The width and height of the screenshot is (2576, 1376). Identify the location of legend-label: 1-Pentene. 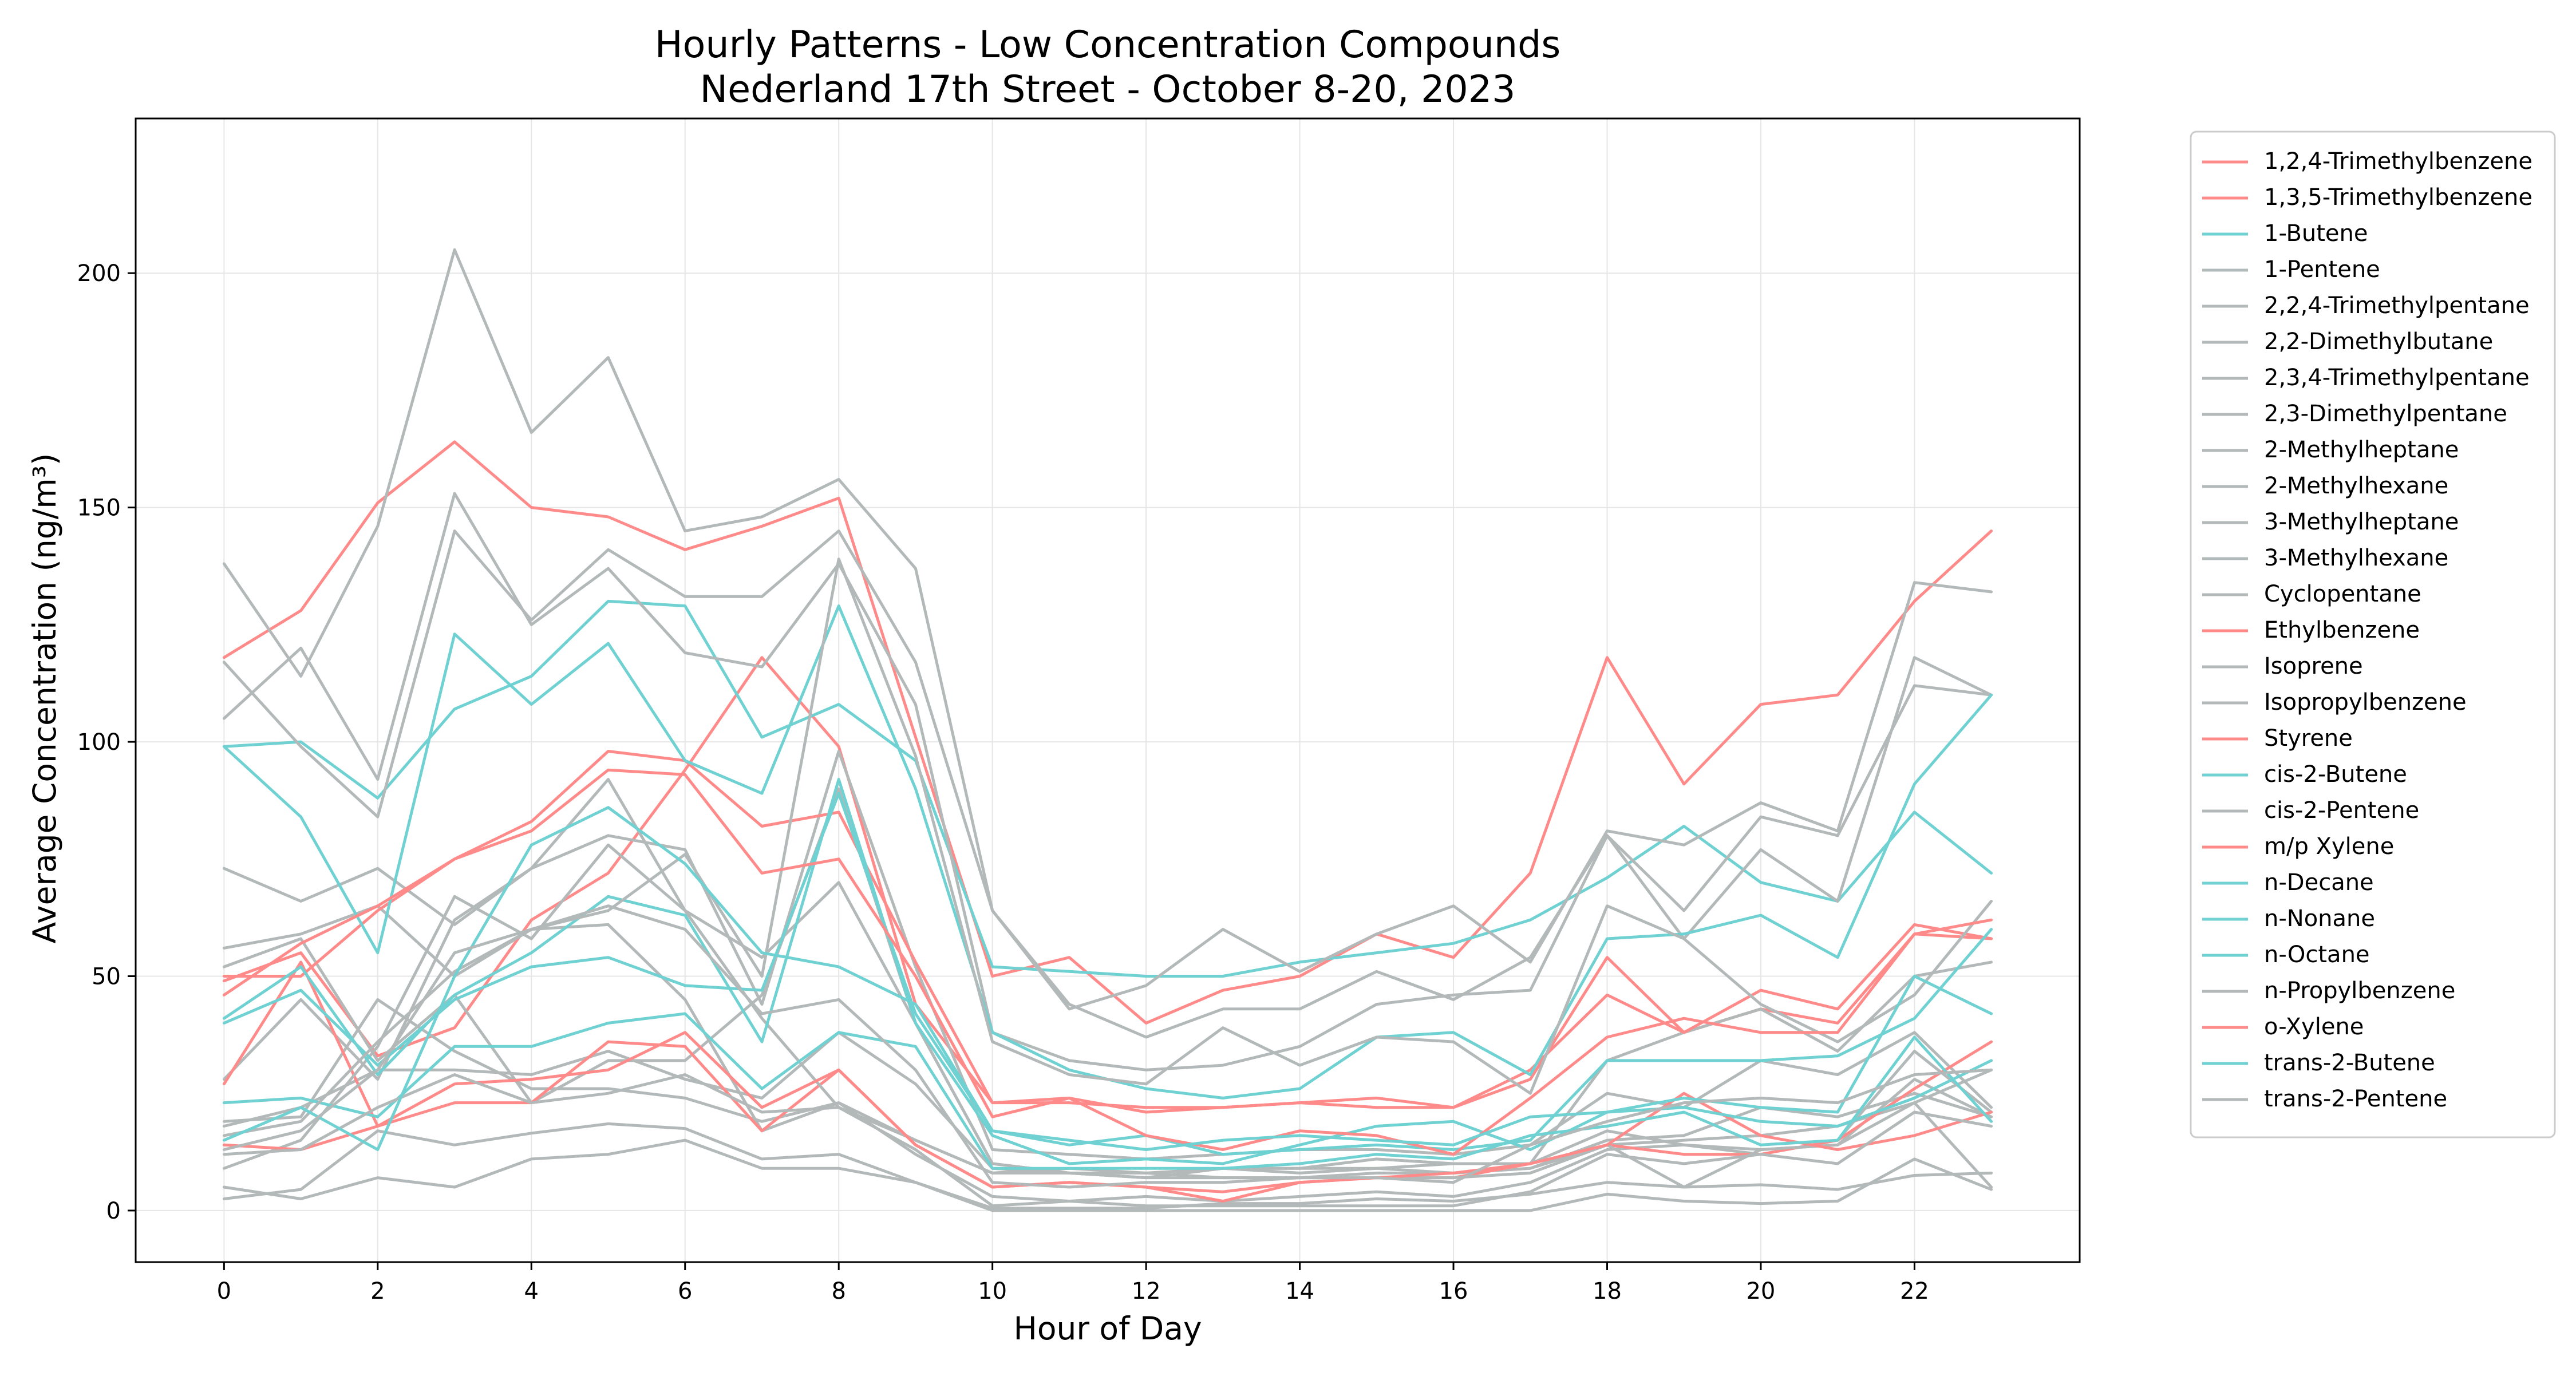
(2322, 269).